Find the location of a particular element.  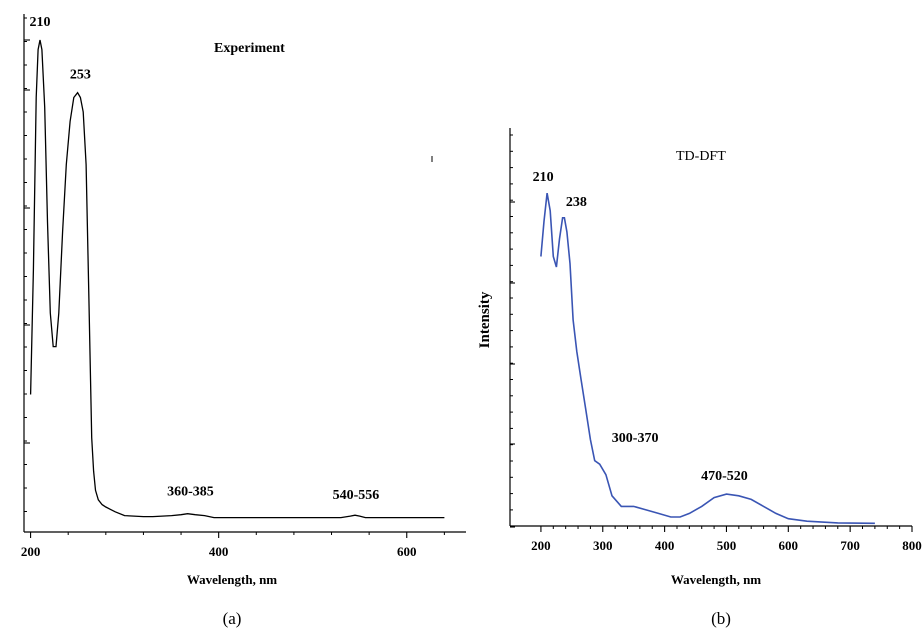

panel-b-peak-labels: 210 238 300-370 470-520 is located at coordinates (640, 327).